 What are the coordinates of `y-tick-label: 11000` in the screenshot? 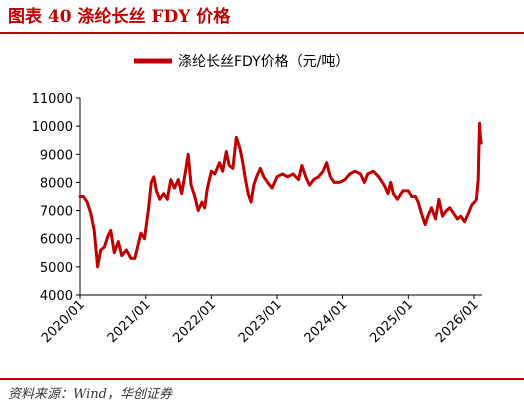 It's located at (52, 99).